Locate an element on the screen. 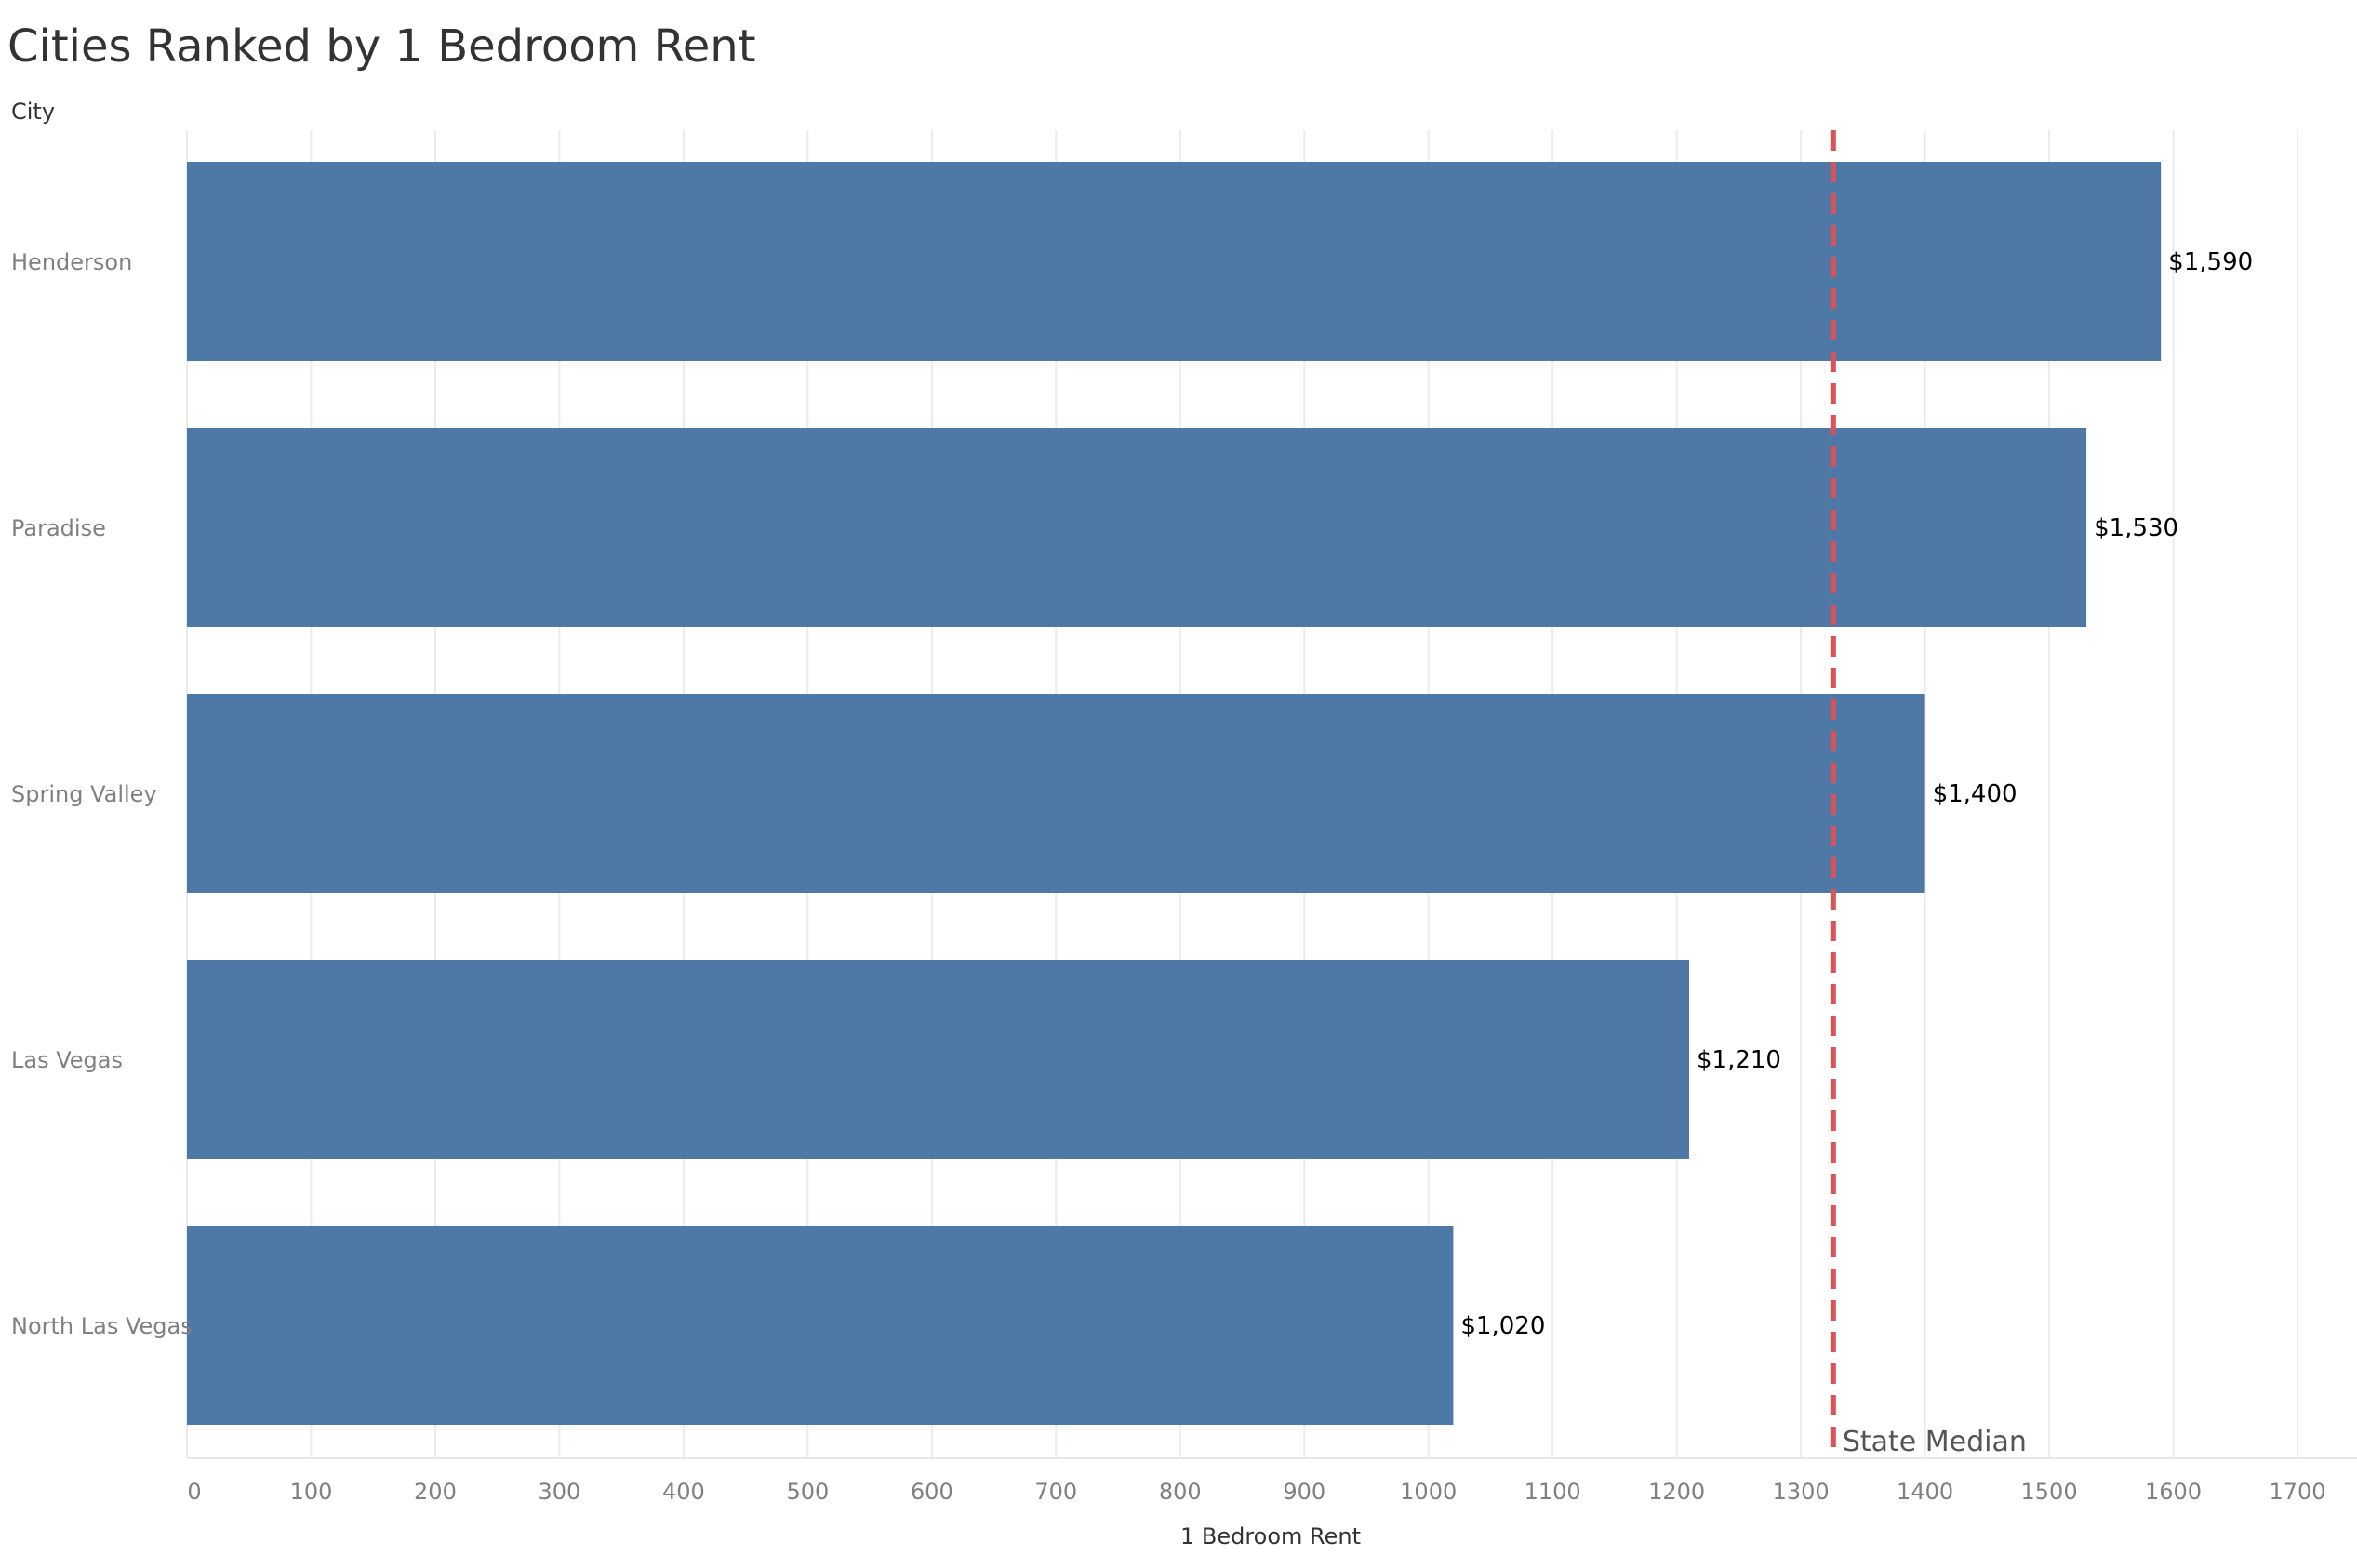 The width and height of the screenshot is (2357, 1568). data-label: $1,590 is located at coordinates (2210, 262).